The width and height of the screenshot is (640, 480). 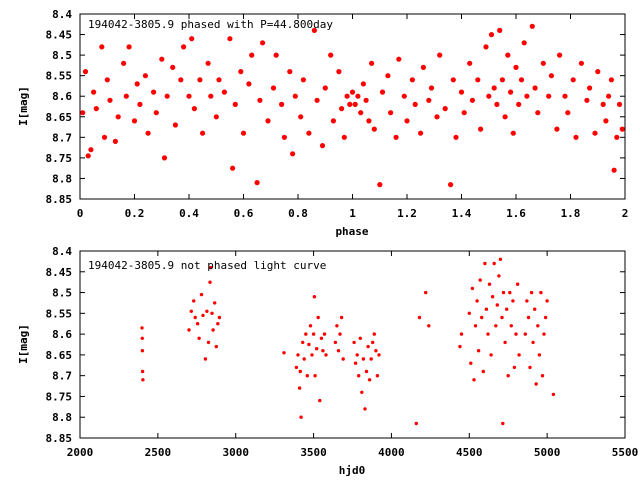 I want to click on unphased-y-tick-label: 8.5, so click(x=62, y=293).